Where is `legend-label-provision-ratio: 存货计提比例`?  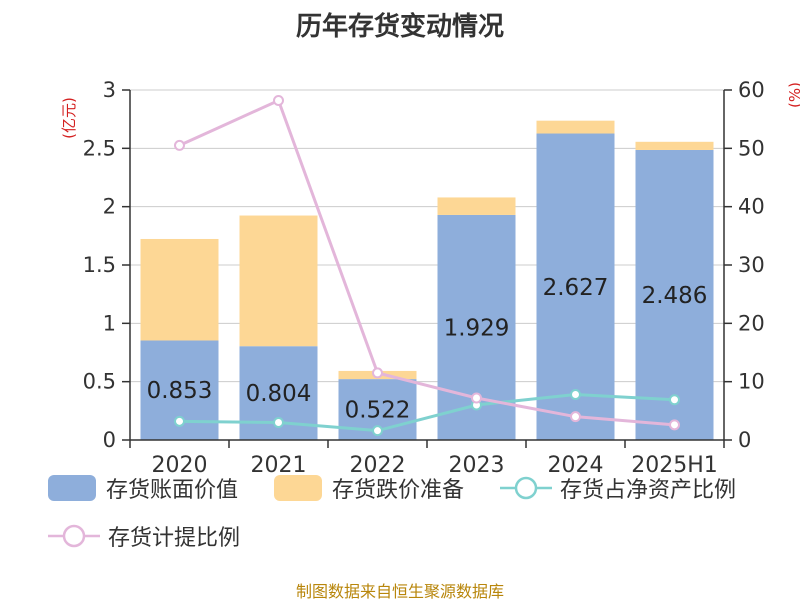 legend-label-provision-ratio: 存货计提比例 is located at coordinates (174, 538).